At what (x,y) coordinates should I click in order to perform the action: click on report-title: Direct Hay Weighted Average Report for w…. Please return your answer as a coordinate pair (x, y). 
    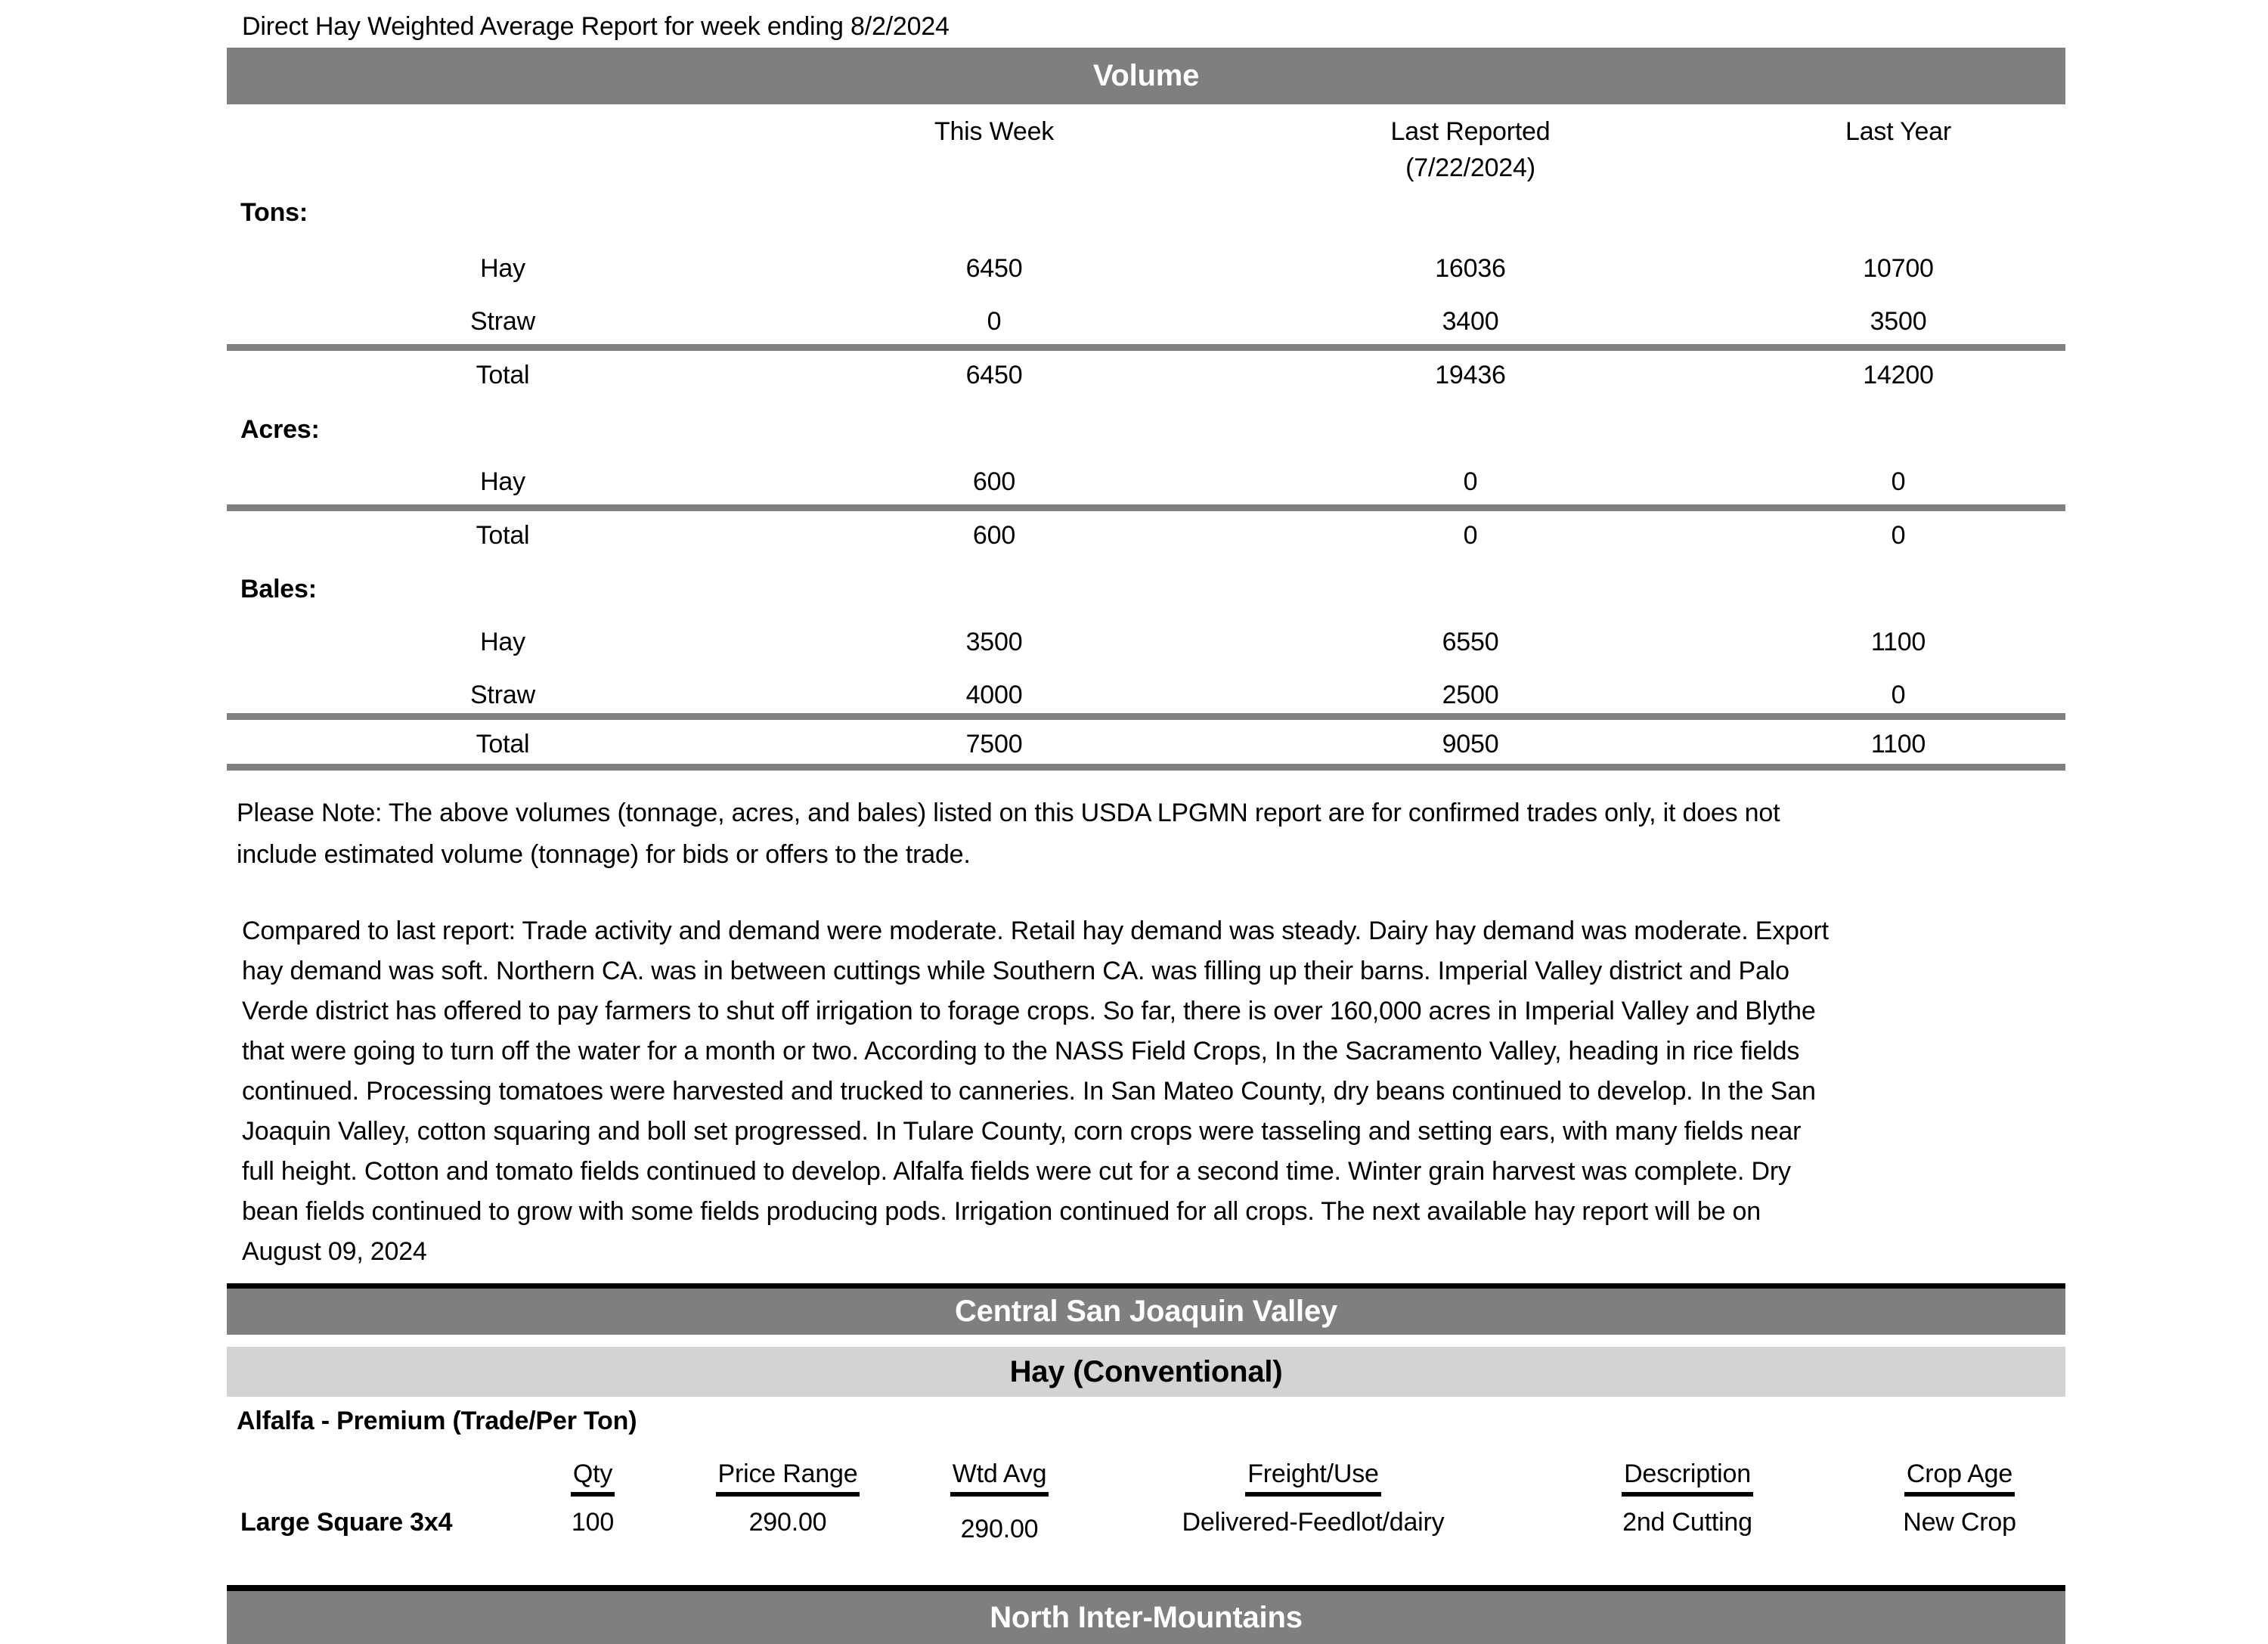
    Looking at the image, I should click on (596, 27).